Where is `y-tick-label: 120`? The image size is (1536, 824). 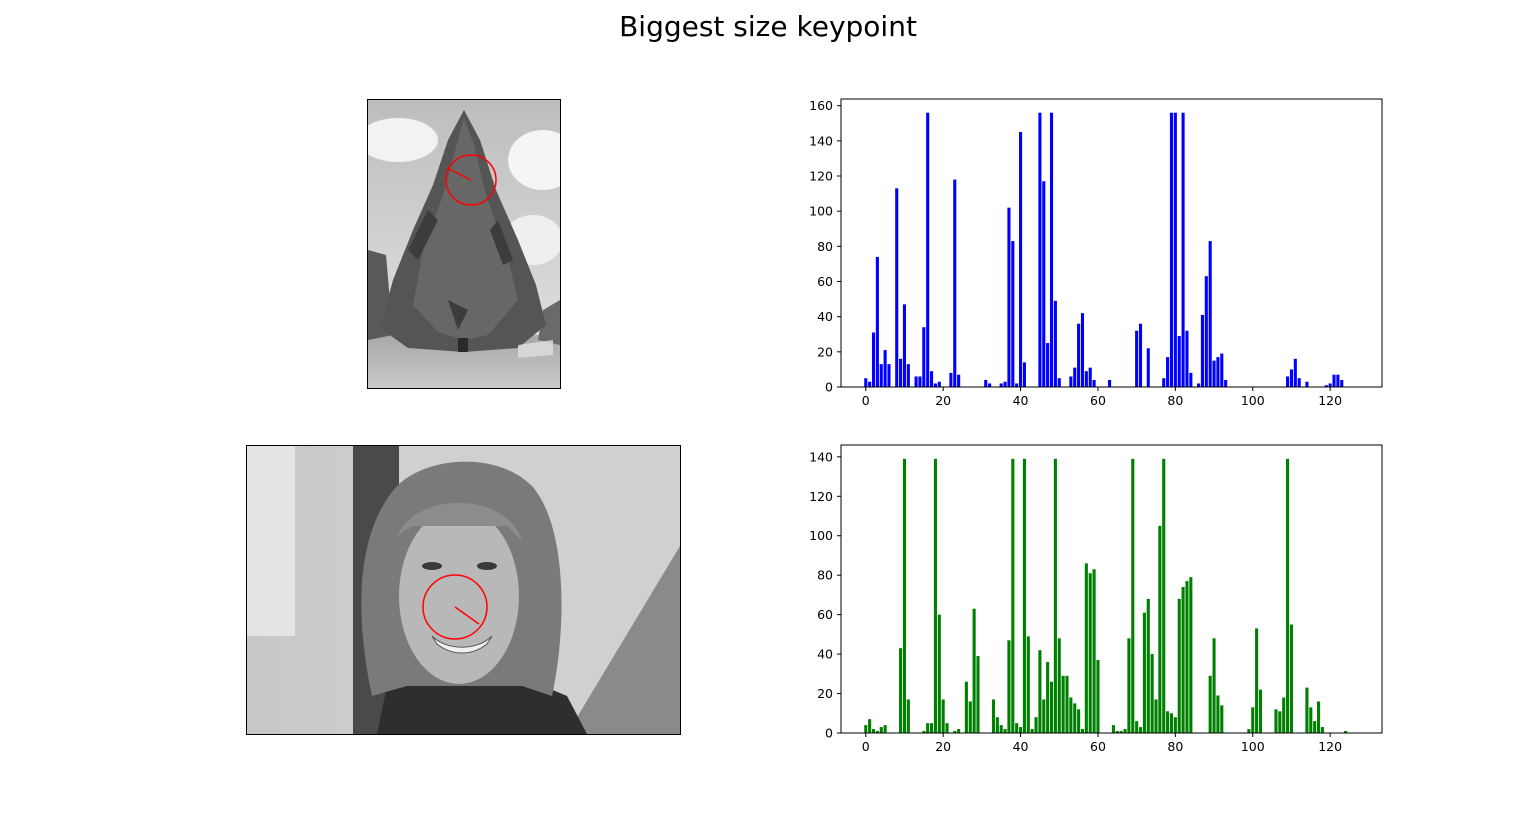 y-tick-label: 120 is located at coordinates (821, 496).